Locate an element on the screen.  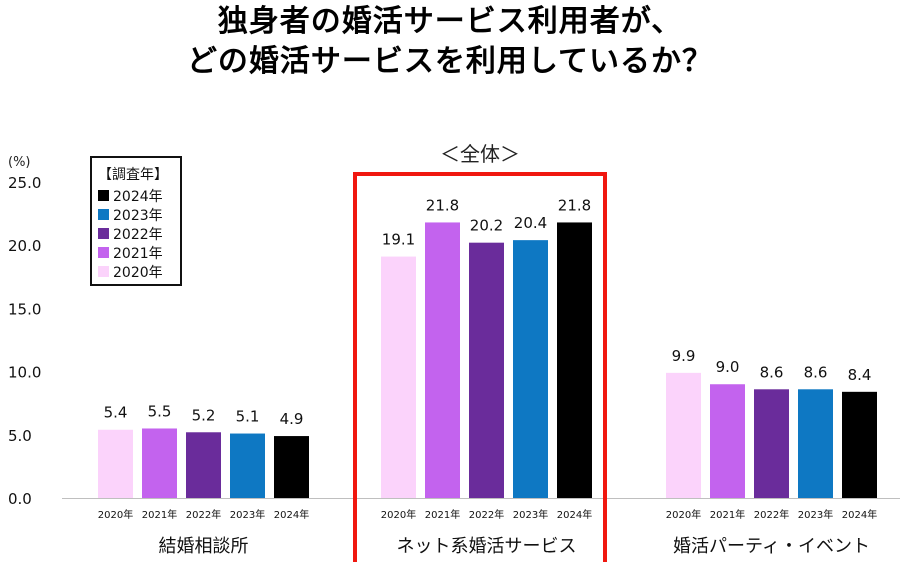
y-tick-label: 20.0 is located at coordinates (24, 246).